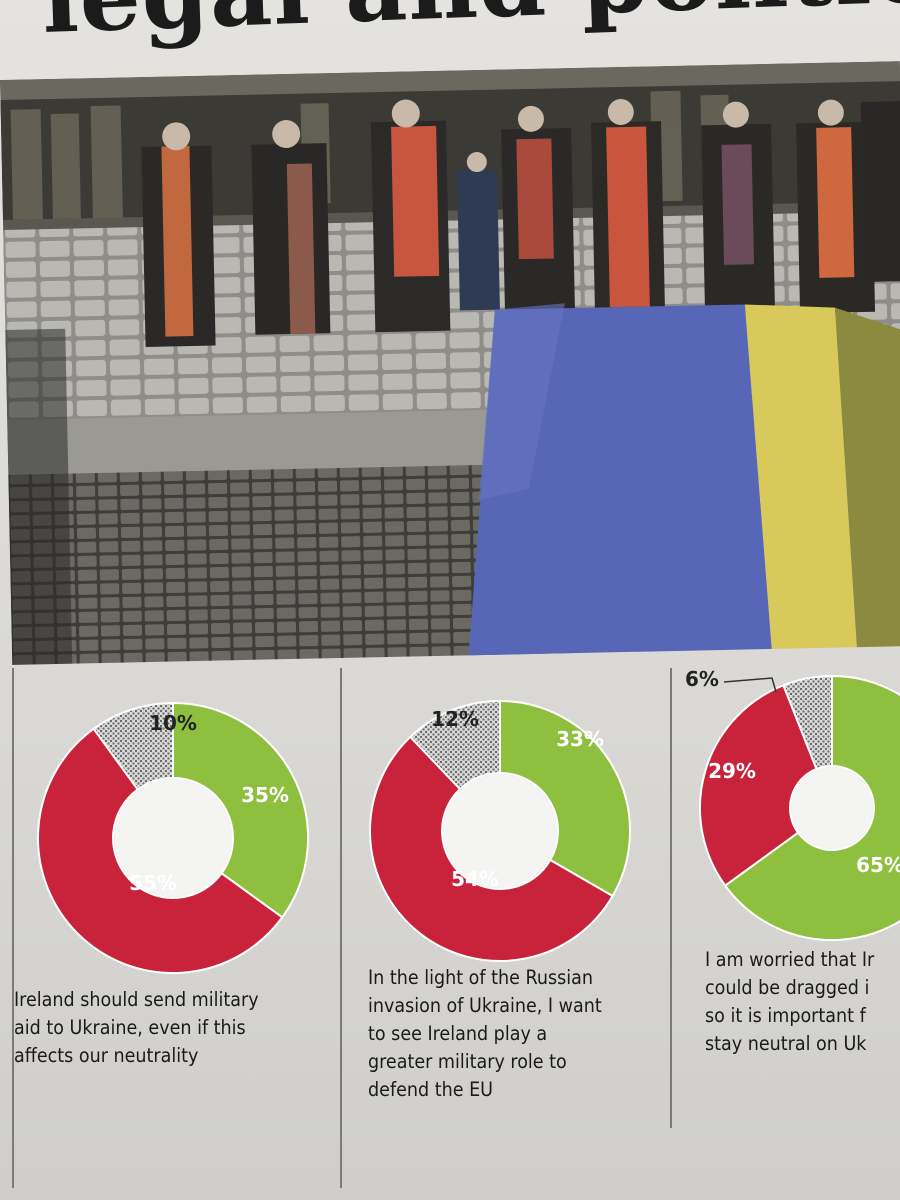 The height and width of the screenshot is (1200, 900). I want to click on leader-line, so click(750, 685).